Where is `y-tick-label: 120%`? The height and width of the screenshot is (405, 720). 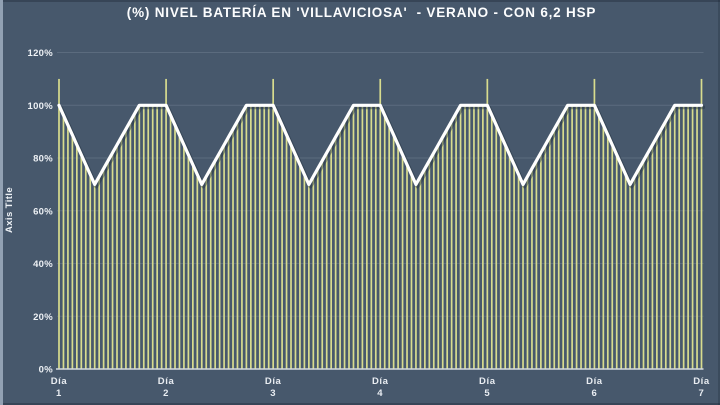
y-tick-label: 120% is located at coordinates (41, 53).